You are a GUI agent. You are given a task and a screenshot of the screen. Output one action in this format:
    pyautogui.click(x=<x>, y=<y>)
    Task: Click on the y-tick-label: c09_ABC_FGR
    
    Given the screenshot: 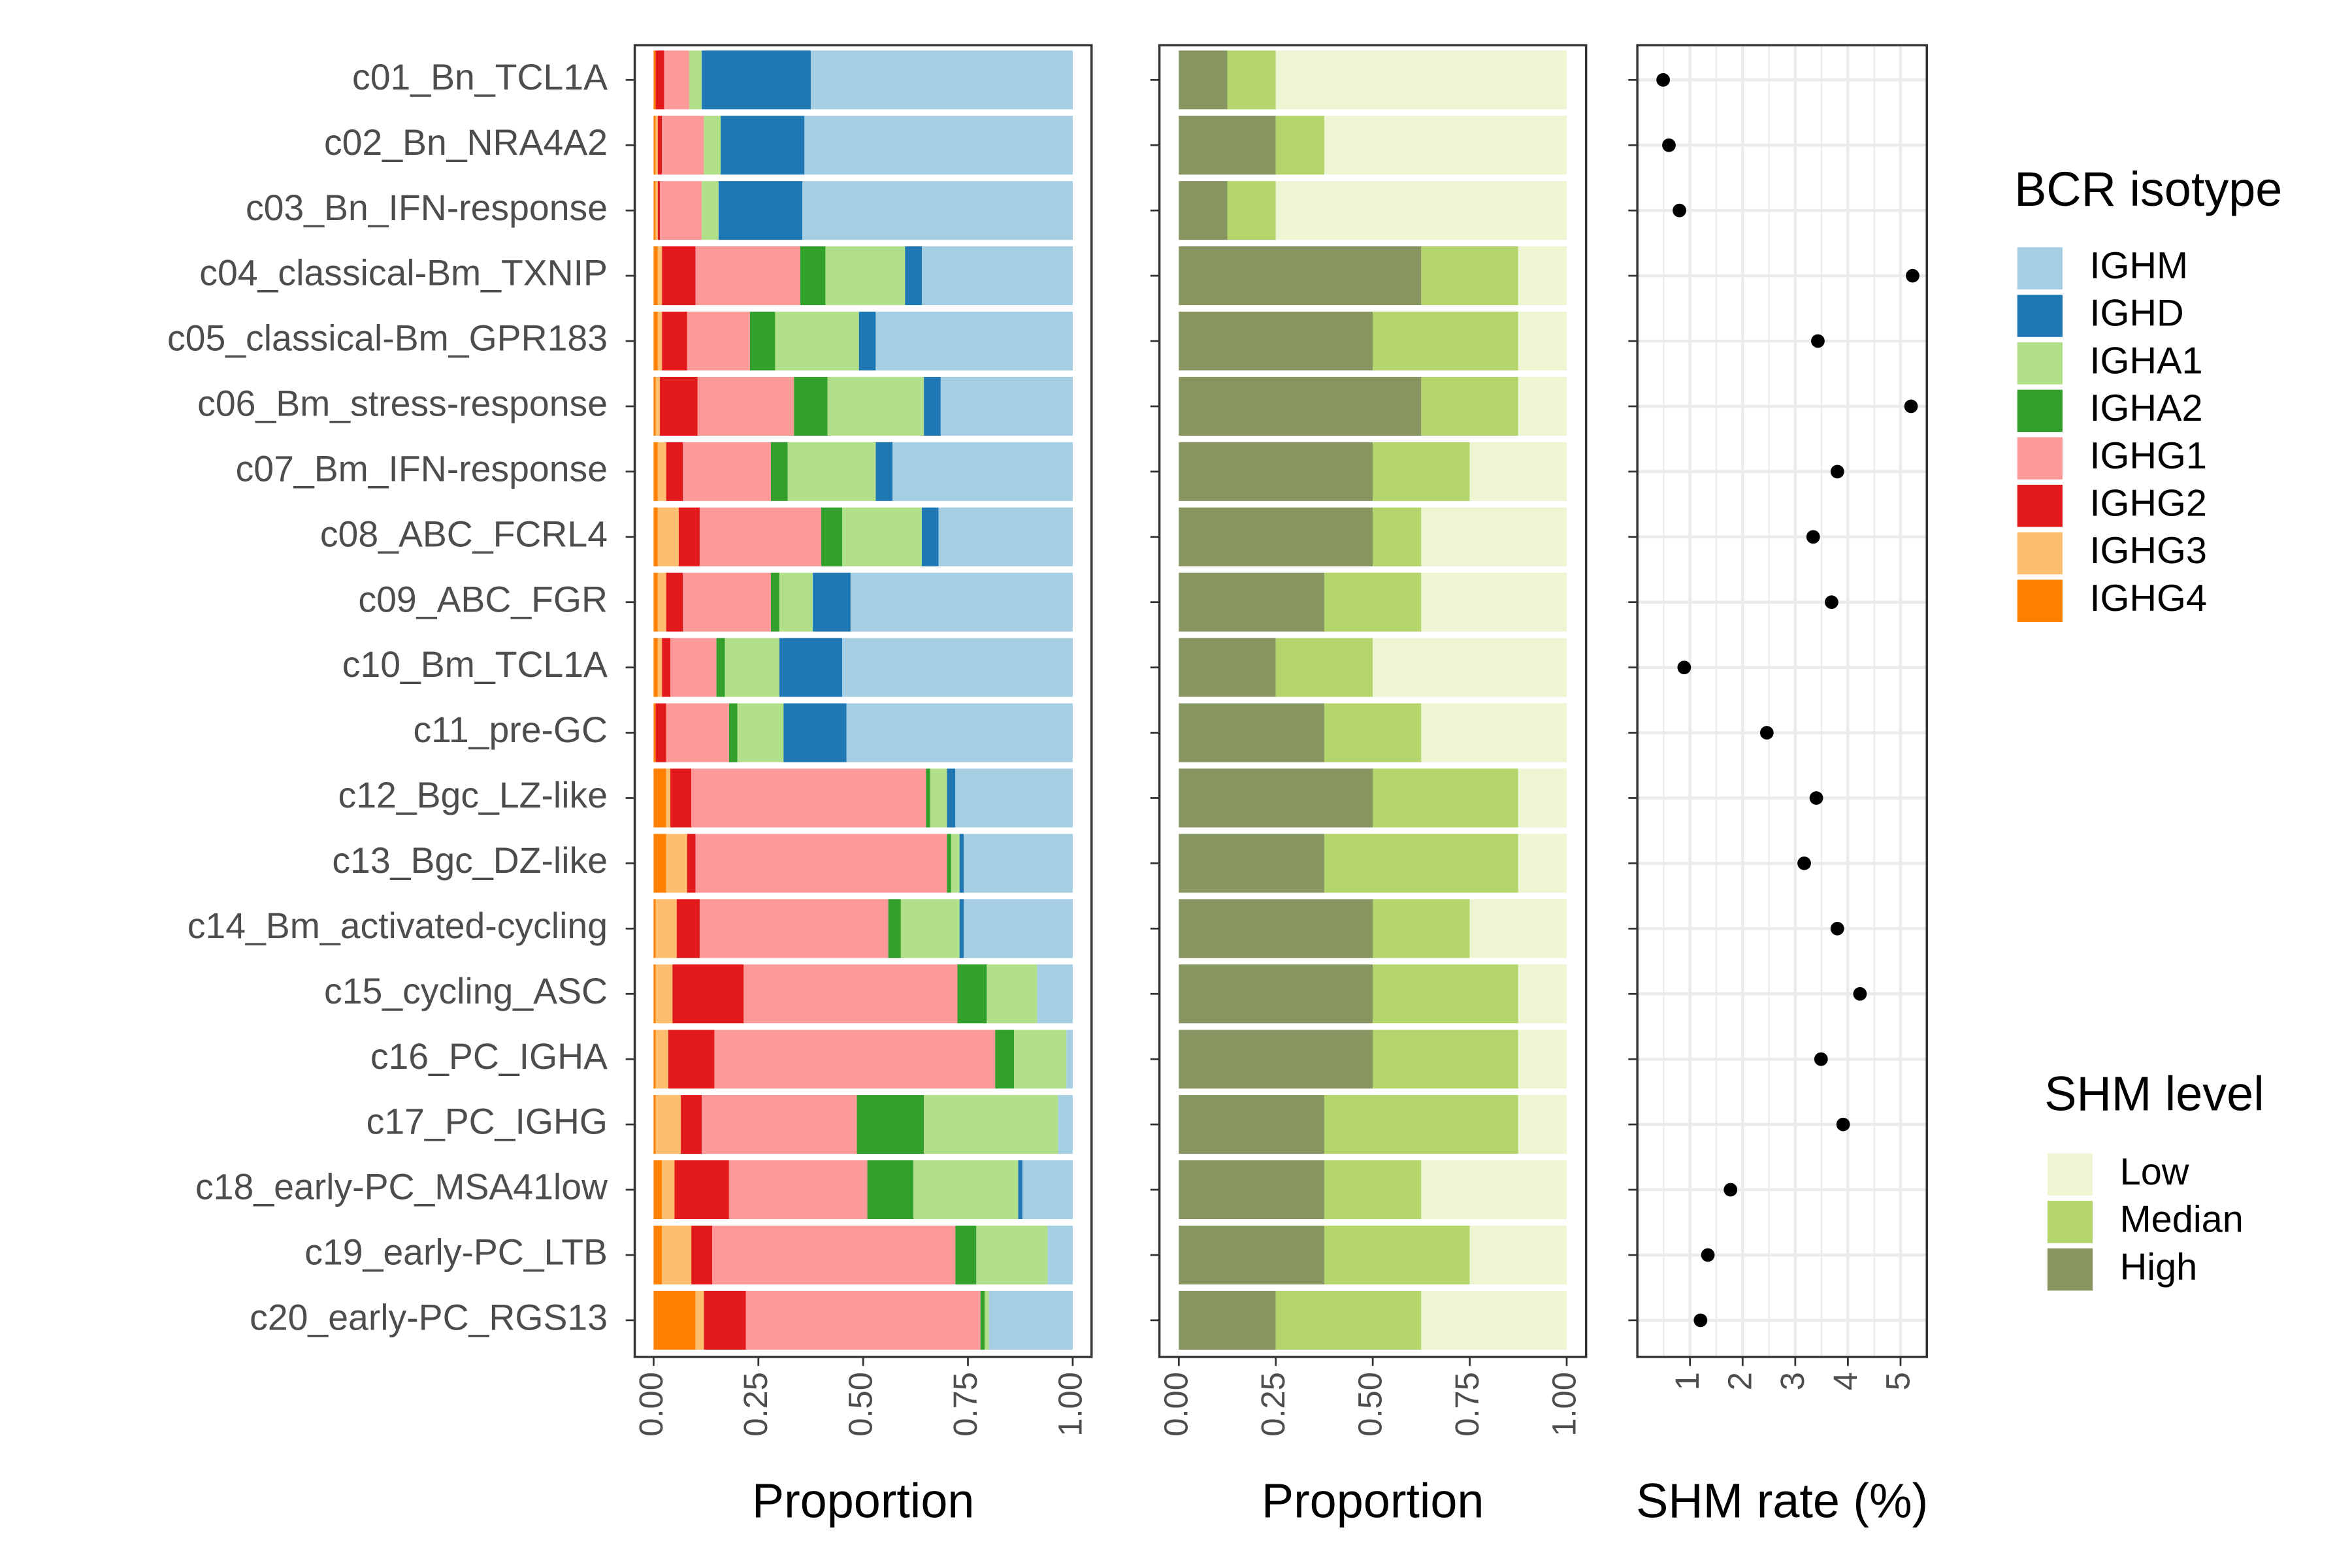 What is the action you would take?
    pyautogui.click(x=483, y=599)
    